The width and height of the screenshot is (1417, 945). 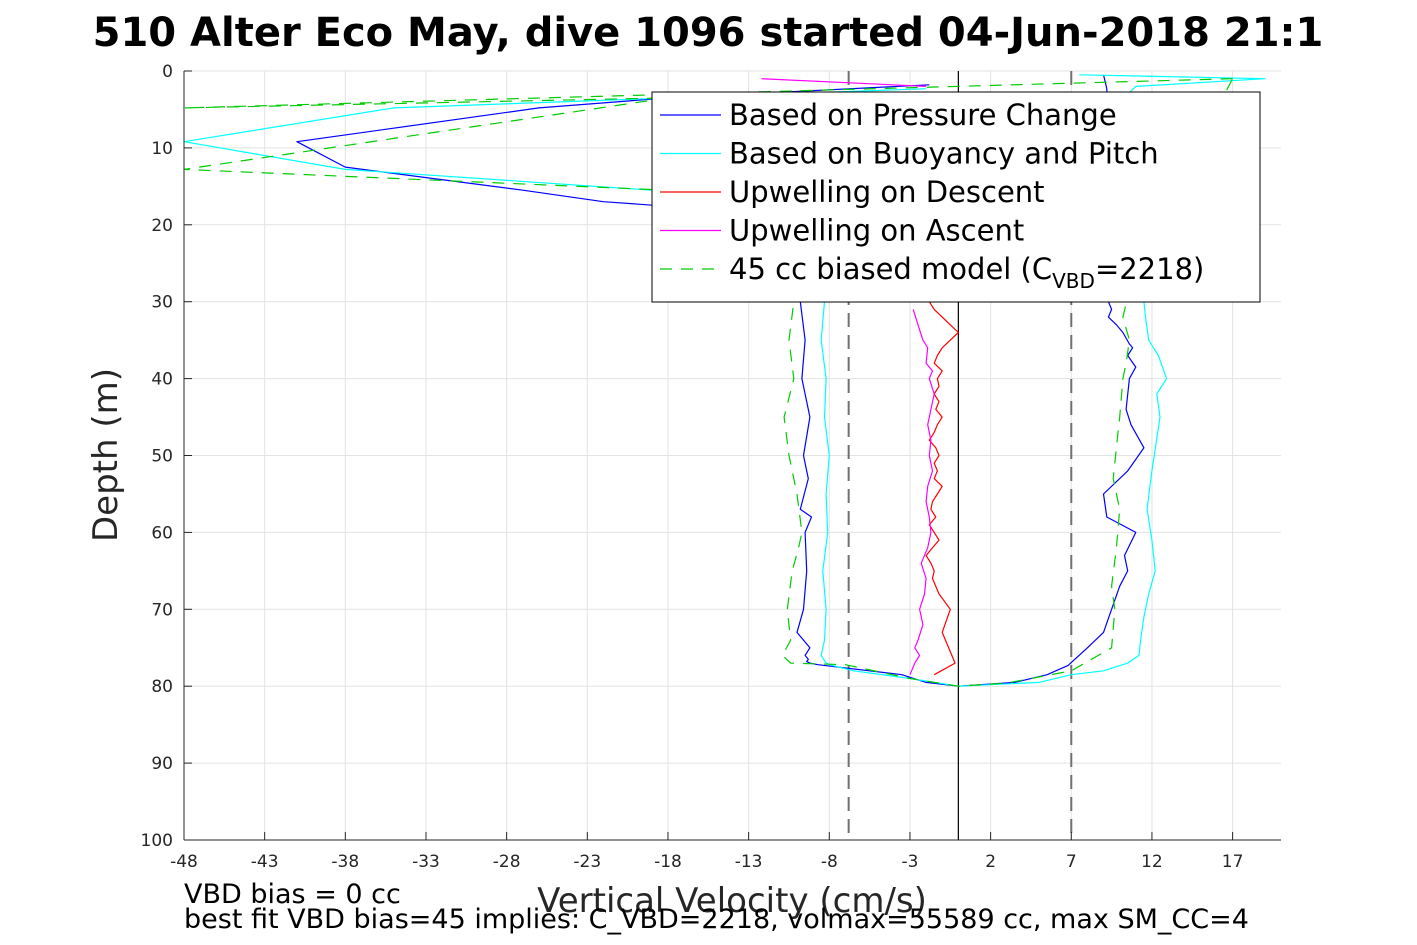 What do you see at coordinates (106, 455) in the screenshot?
I see `y-axis-label: Depth (m)` at bounding box center [106, 455].